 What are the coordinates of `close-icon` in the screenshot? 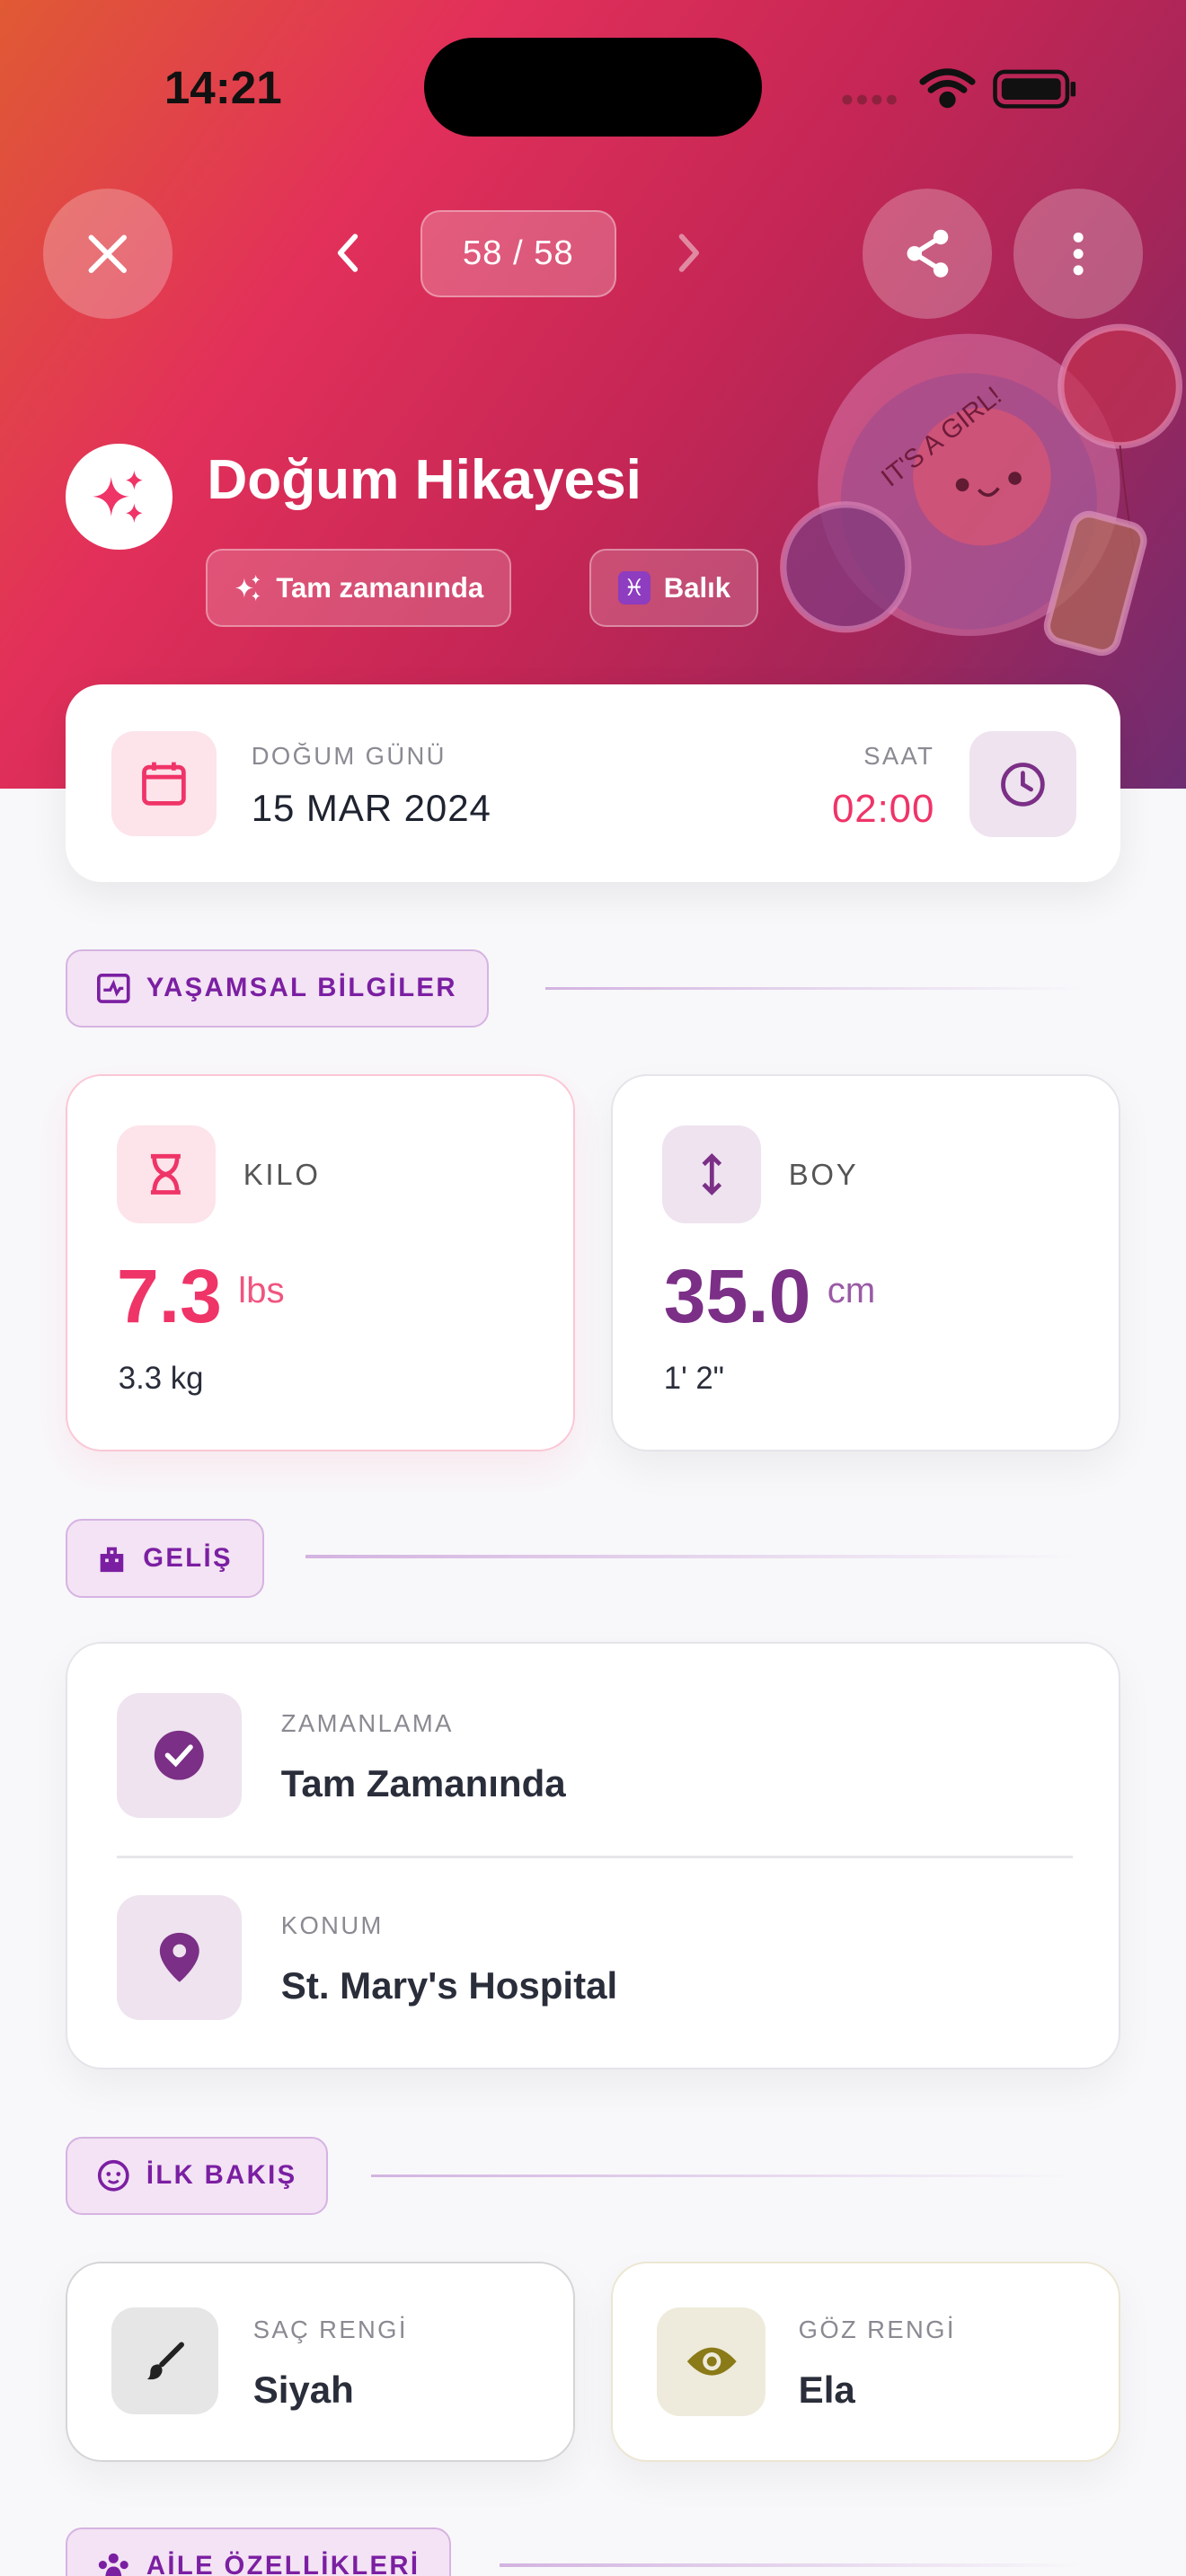 It's located at (107, 253).